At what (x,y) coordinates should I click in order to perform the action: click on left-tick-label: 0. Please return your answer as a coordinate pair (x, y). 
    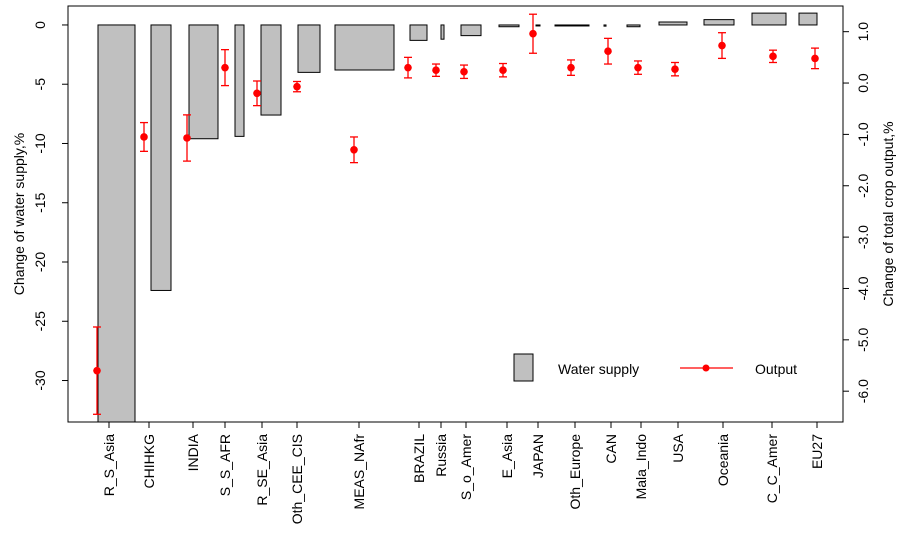
    Looking at the image, I should click on (40, 25).